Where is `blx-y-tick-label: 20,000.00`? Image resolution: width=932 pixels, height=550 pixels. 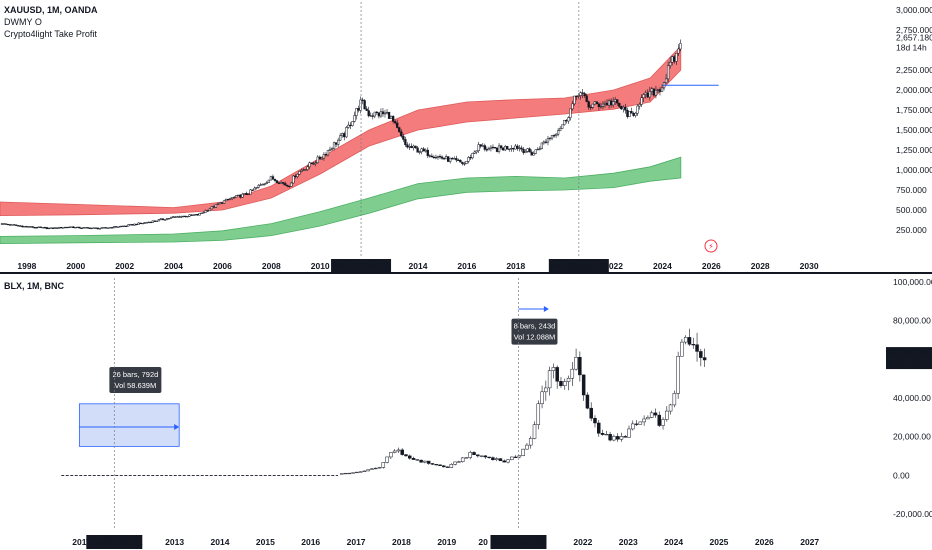
blx-y-tick-label: 20,000.00 is located at coordinates (912, 437).